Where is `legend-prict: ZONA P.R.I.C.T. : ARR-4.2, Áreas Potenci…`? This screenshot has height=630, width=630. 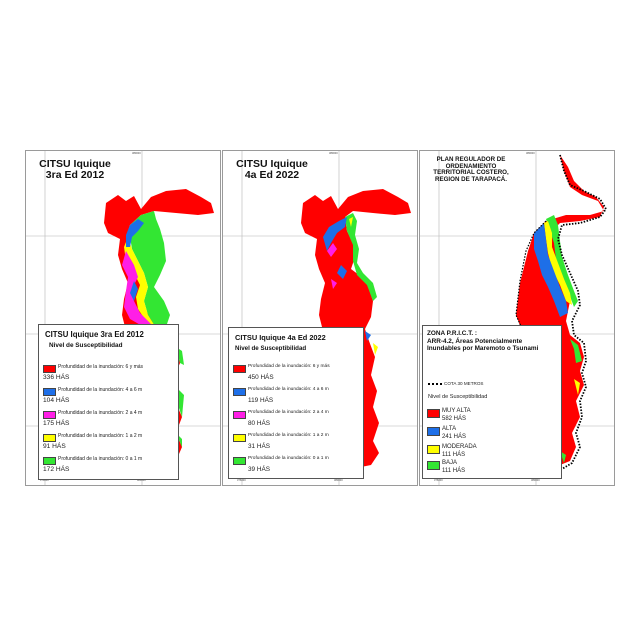 legend-prict: ZONA P.R.I.C.T. : ARR-4.2, Áreas Potenci… is located at coordinates (492, 402).